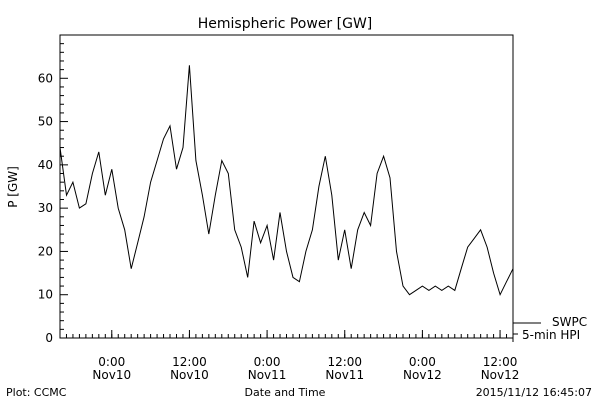  What do you see at coordinates (49, 338) in the screenshot?
I see `y-tick-label: 0` at bounding box center [49, 338].